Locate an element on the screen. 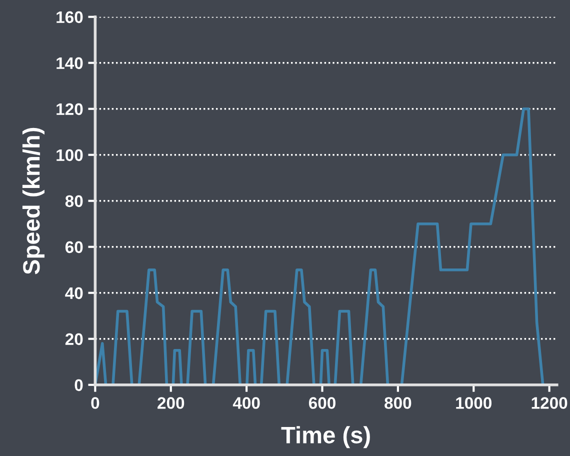 The image size is (570, 456). x-tick-label: 1200 is located at coordinates (550, 403).